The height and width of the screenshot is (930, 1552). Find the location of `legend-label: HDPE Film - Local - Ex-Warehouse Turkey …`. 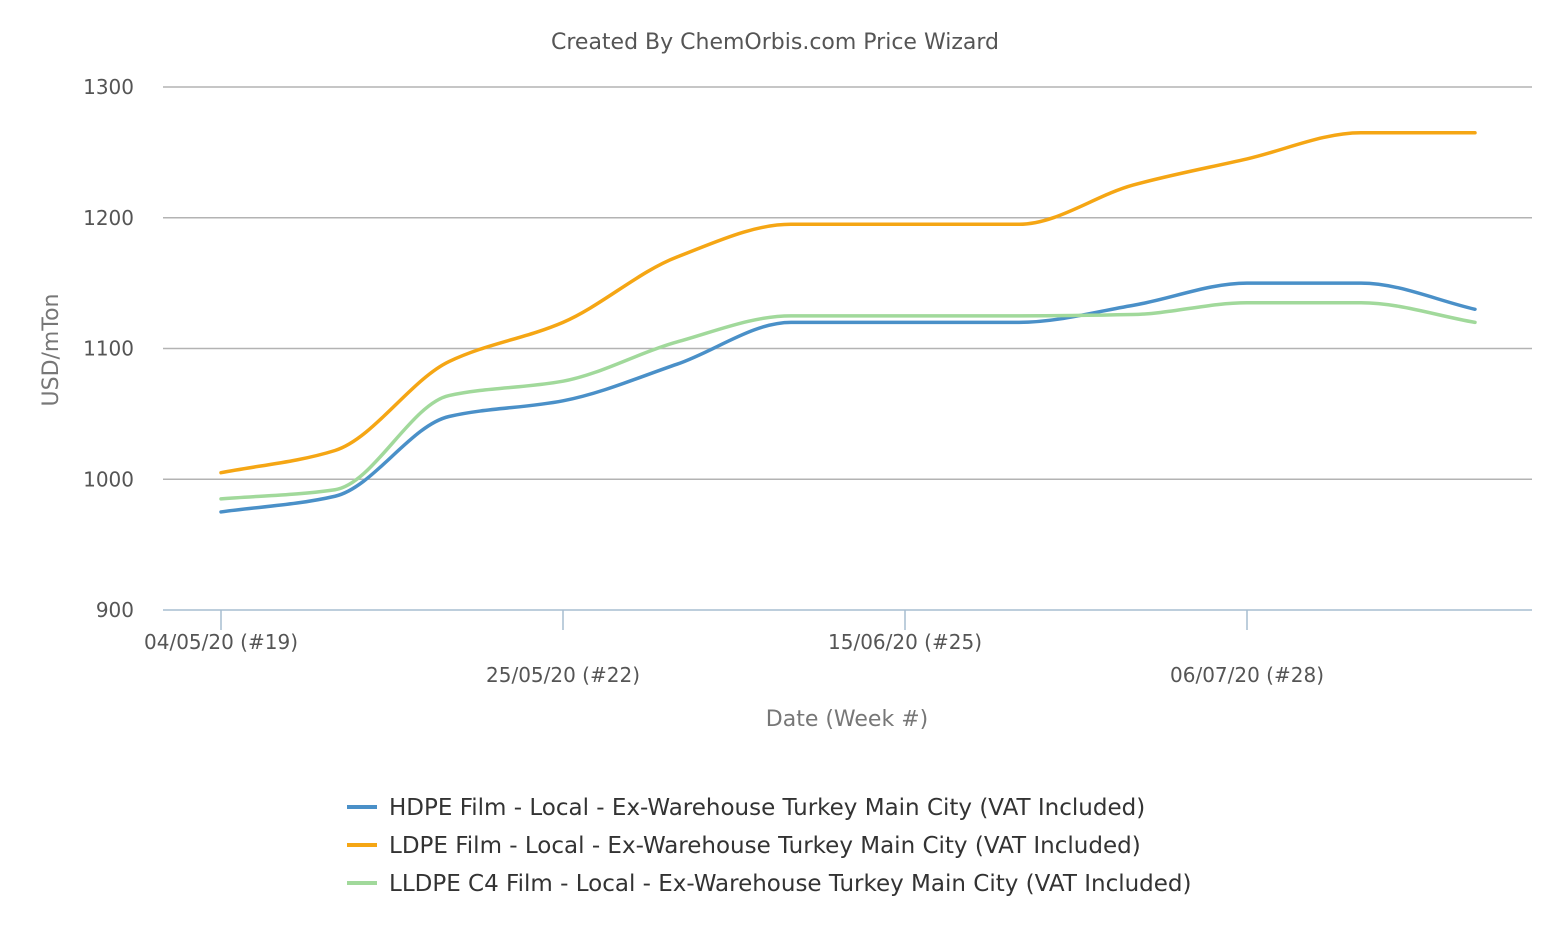

legend-label: HDPE Film - Local - Ex-Warehouse Turkey … is located at coordinates (767, 808).